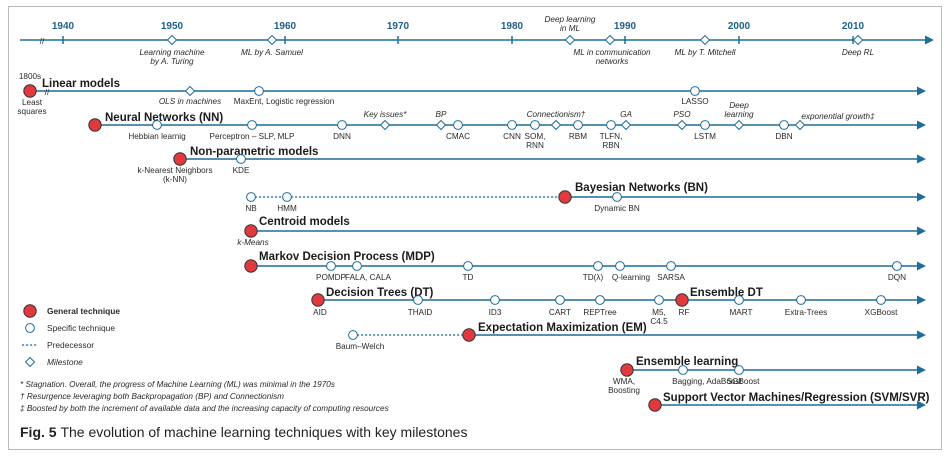 The width and height of the screenshot is (952, 458). I want to click on technique-label: RBN, so click(610, 145).